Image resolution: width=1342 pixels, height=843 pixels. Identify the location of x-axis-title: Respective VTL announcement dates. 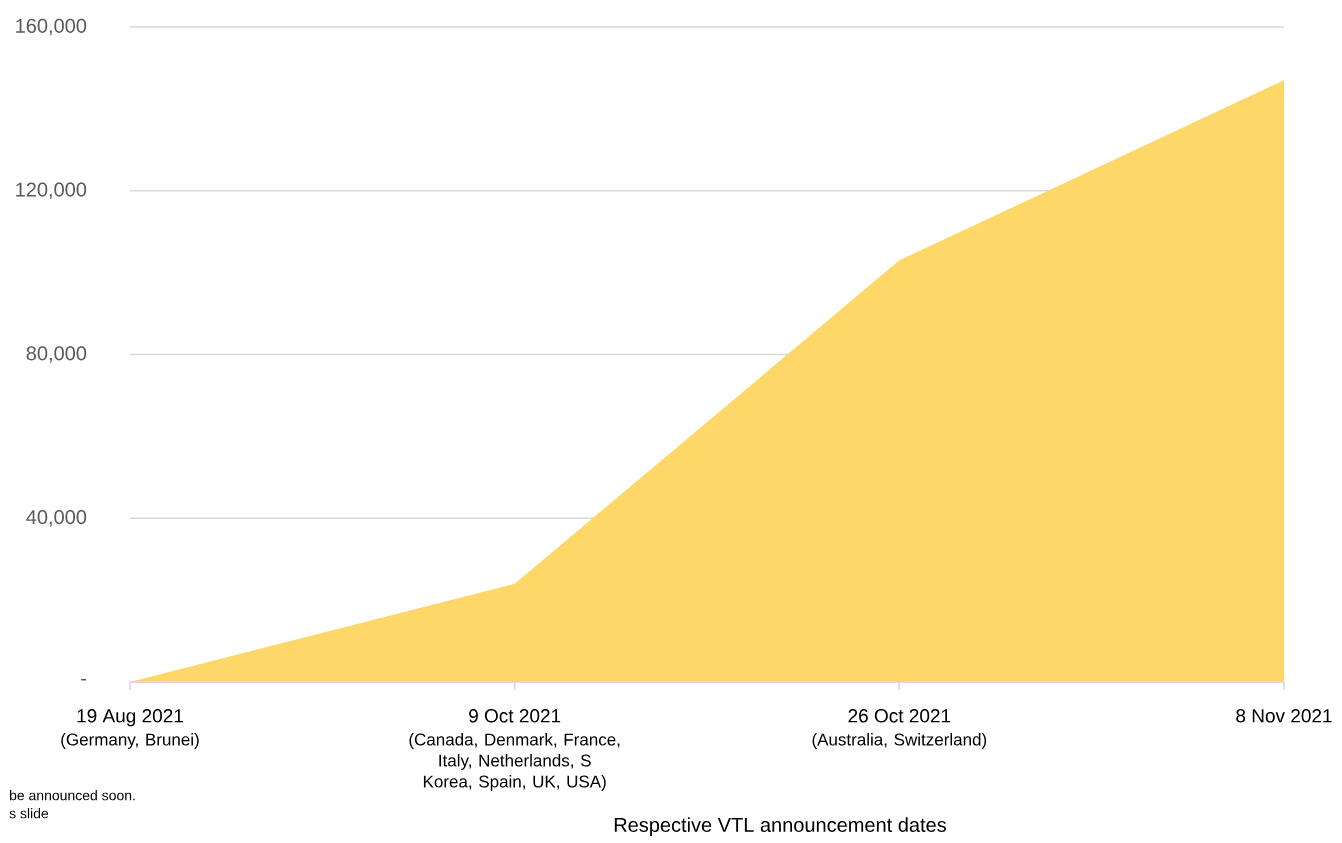
(780, 826).